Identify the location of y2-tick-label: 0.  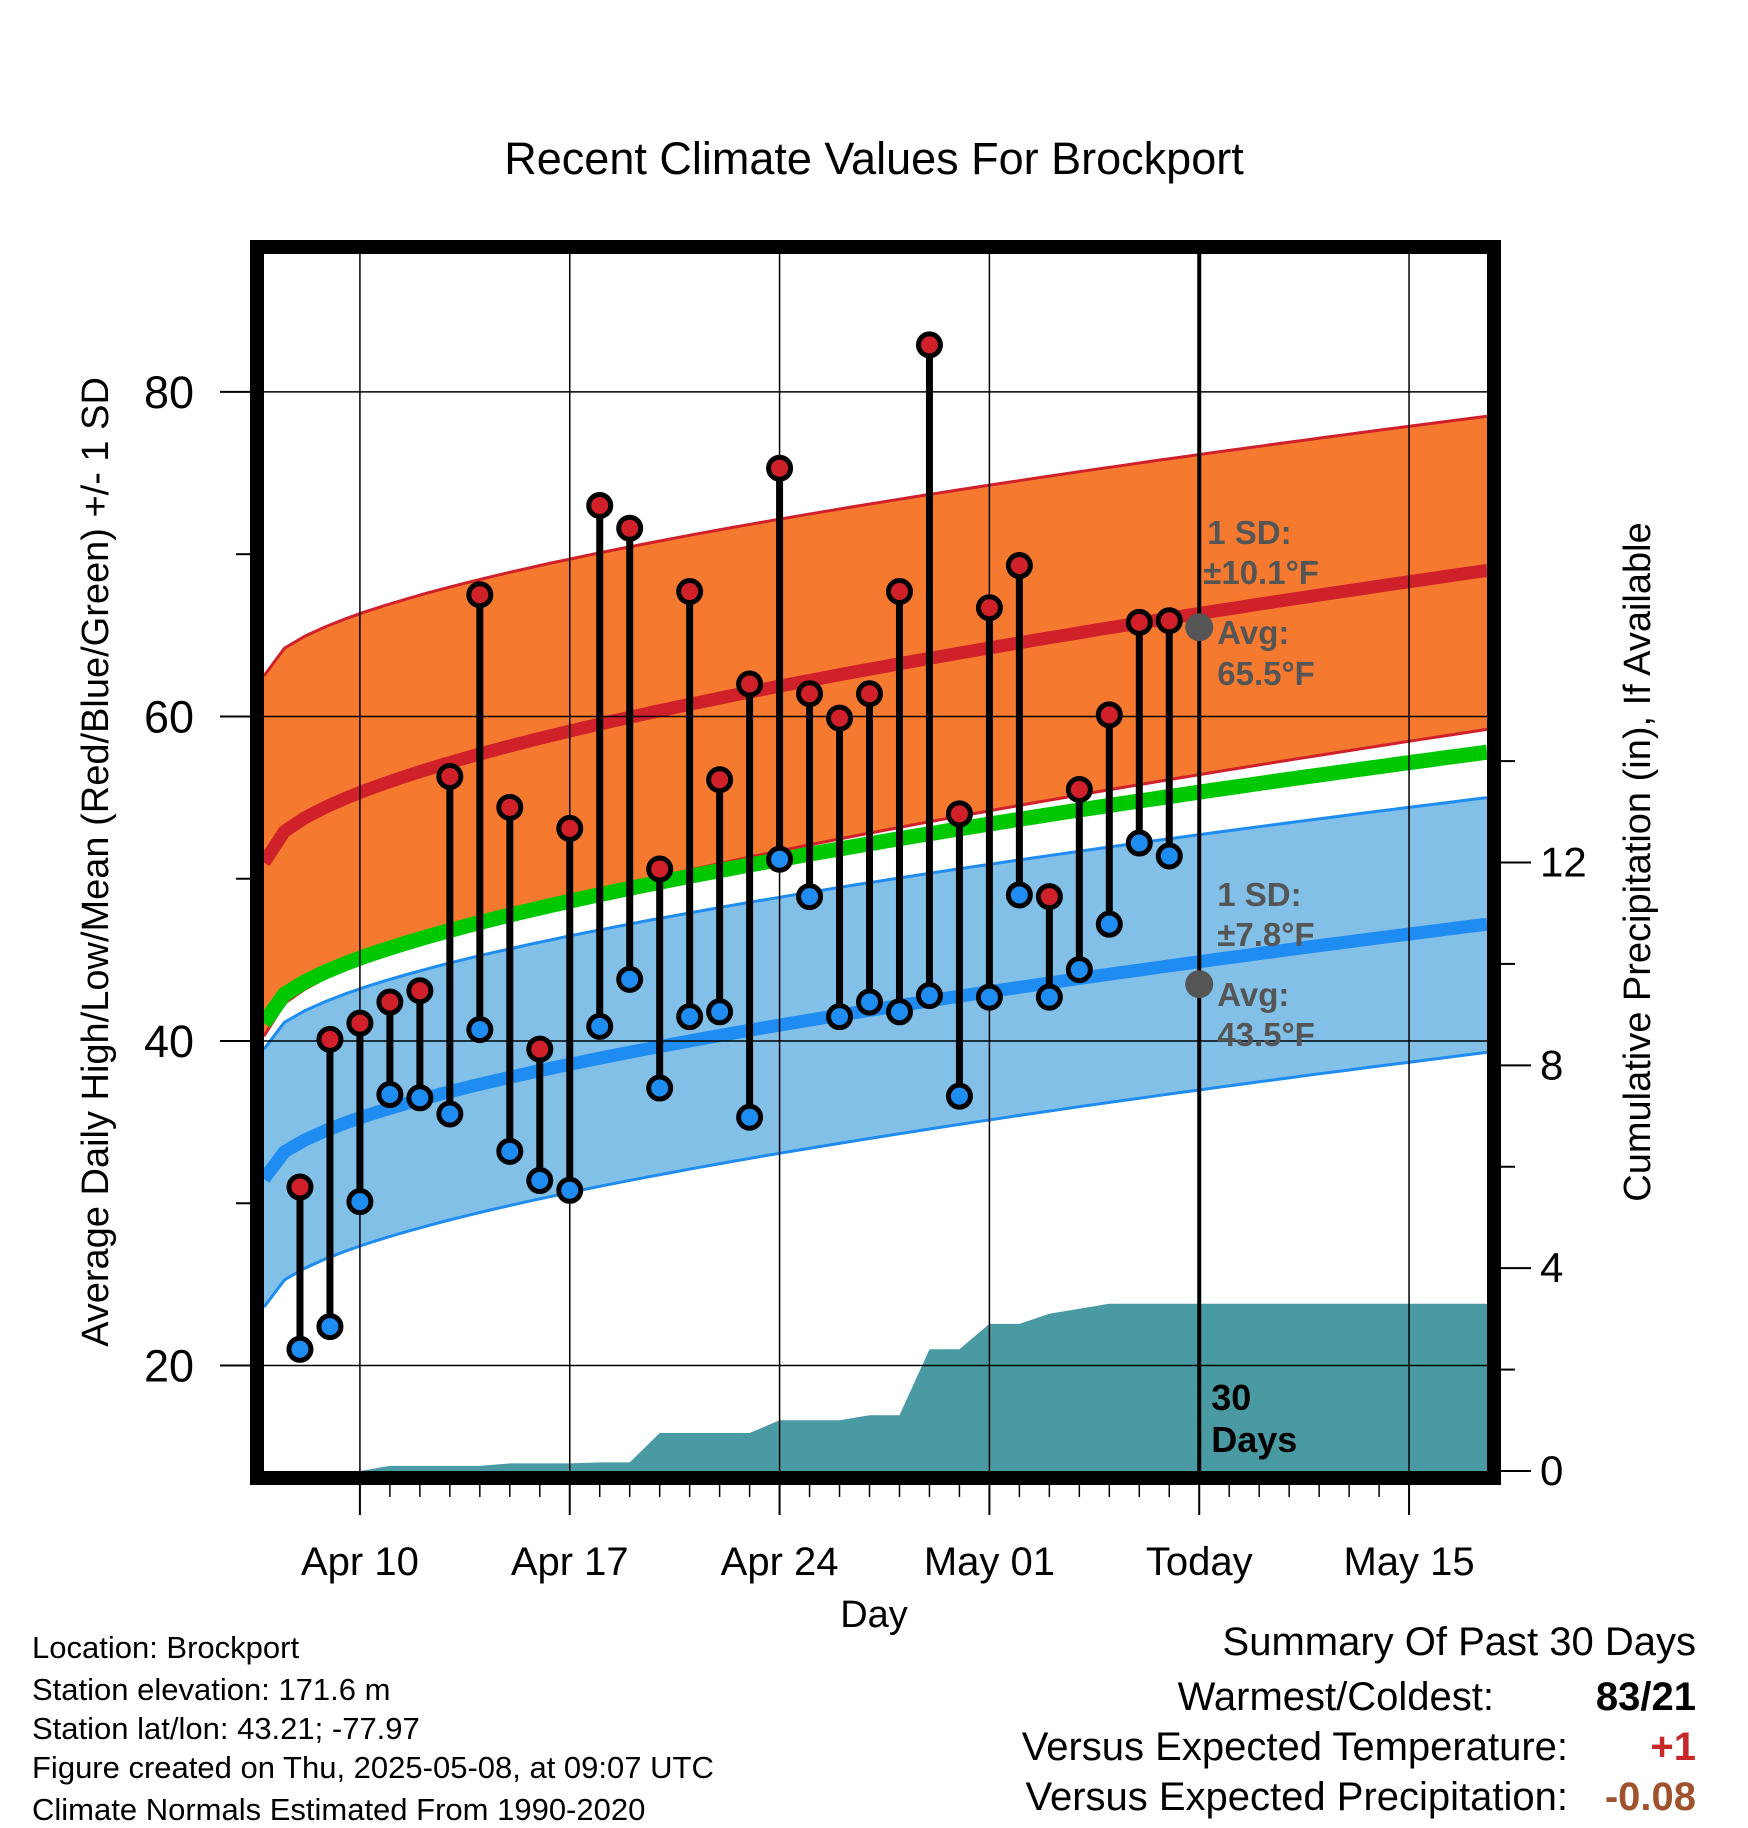
(1551, 1470).